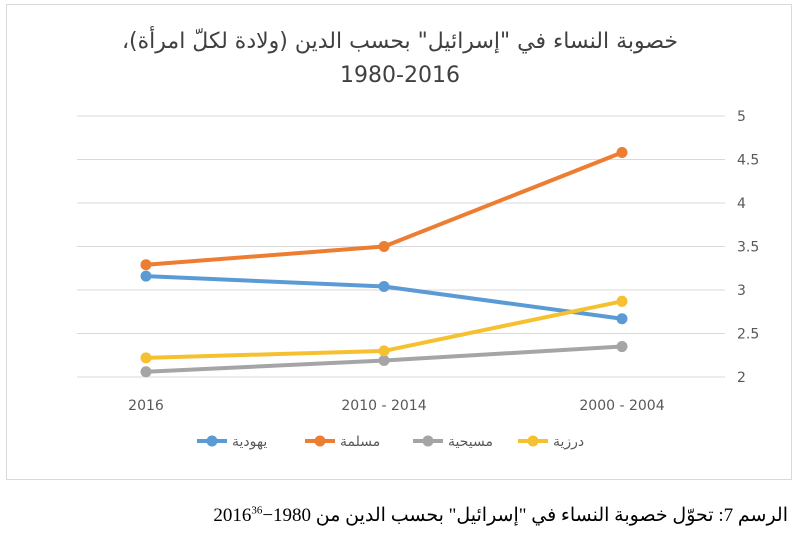 Image resolution: width=800 pixels, height=542 pixels. Describe the element at coordinates (360, 442) in the screenshot. I see `legend-label: مسلمة` at that location.